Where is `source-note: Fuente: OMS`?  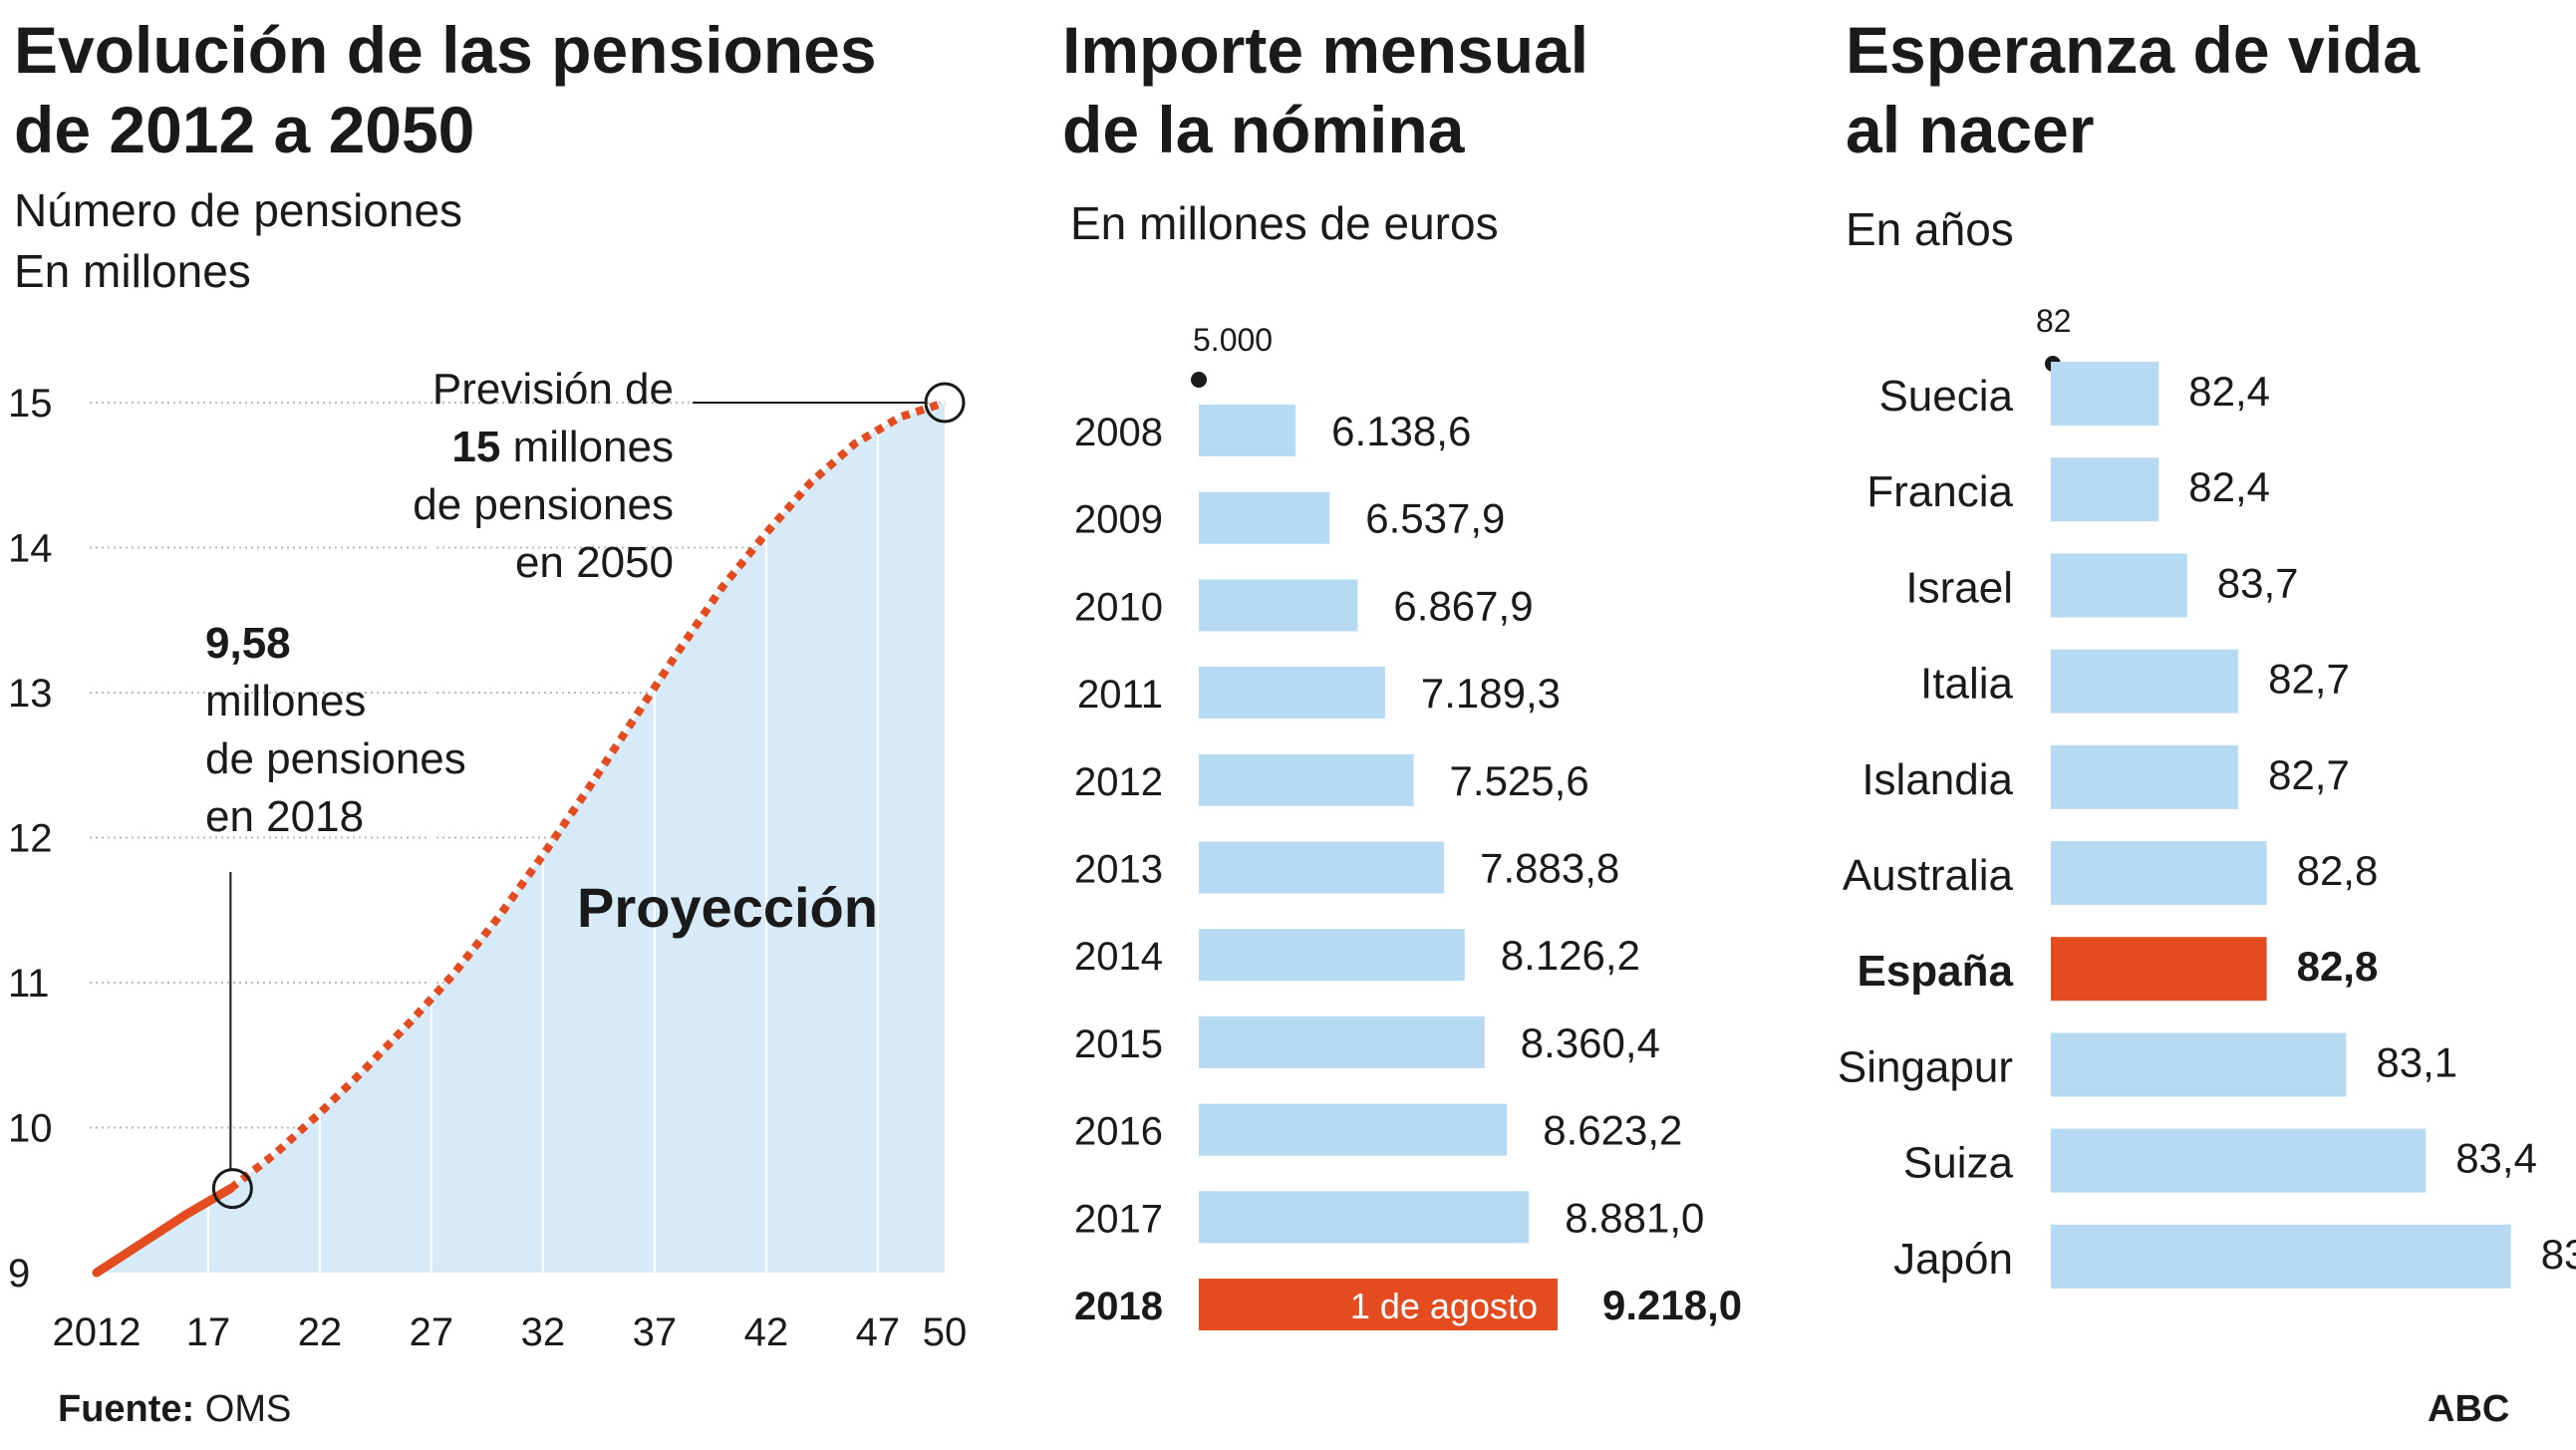
source-note: Fuente: OMS is located at coordinates (174, 1409).